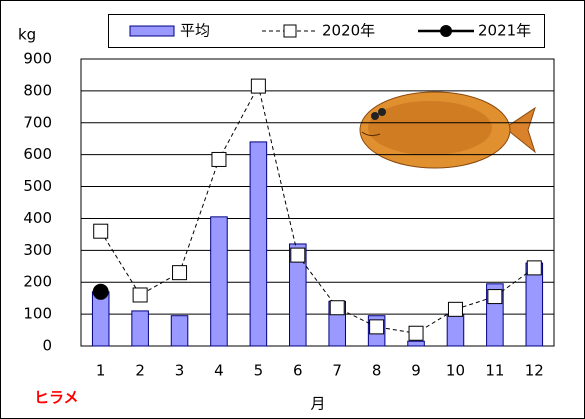 The height and width of the screenshot is (419, 585). I want to click on x-tick-label: 1, so click(101, 371).